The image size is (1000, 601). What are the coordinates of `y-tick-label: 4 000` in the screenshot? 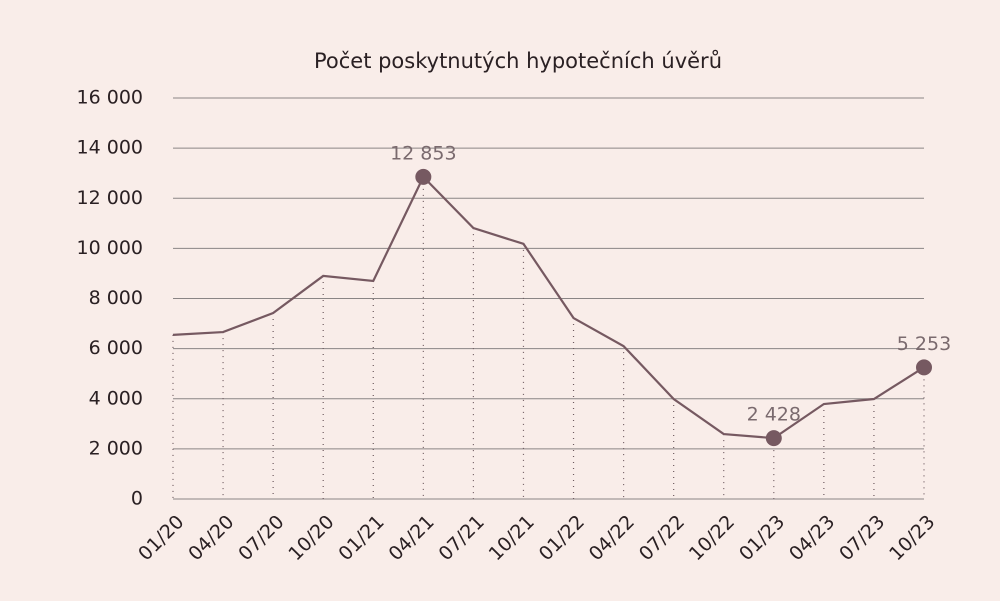 It's located at (116, 398).